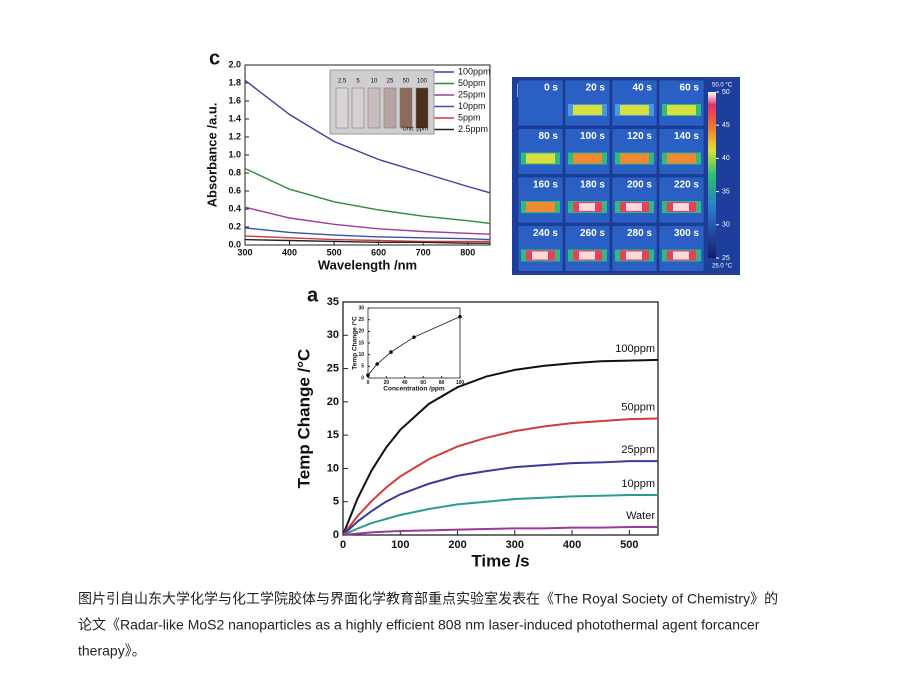 The image size is (913, 694). I want to click on series-label: 100ppm, so click(635, 349).